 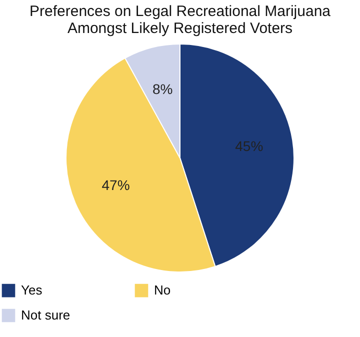 What do you see at coordinates (162, 89) in the screenshot?
I see `data-label: 8%` at bounding box center [162, 89].